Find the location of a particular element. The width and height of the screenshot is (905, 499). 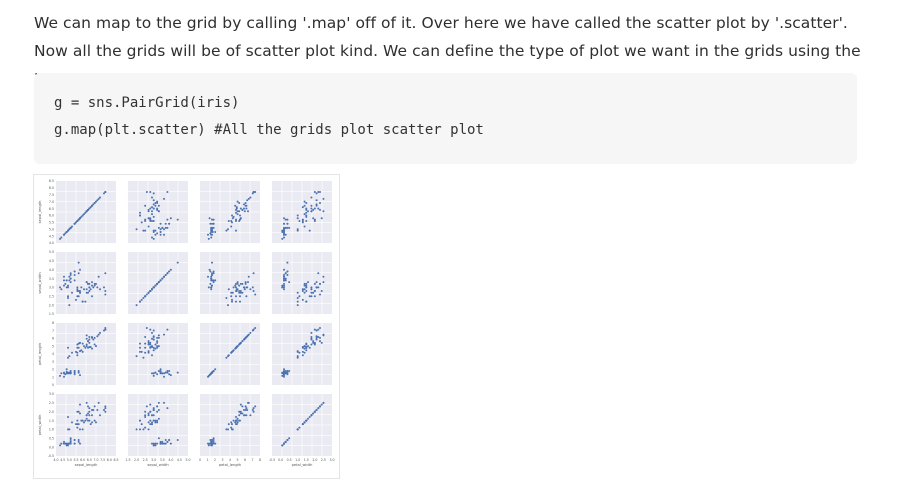

x-tick-label: 5.0 is located at coordinates (69, 460).